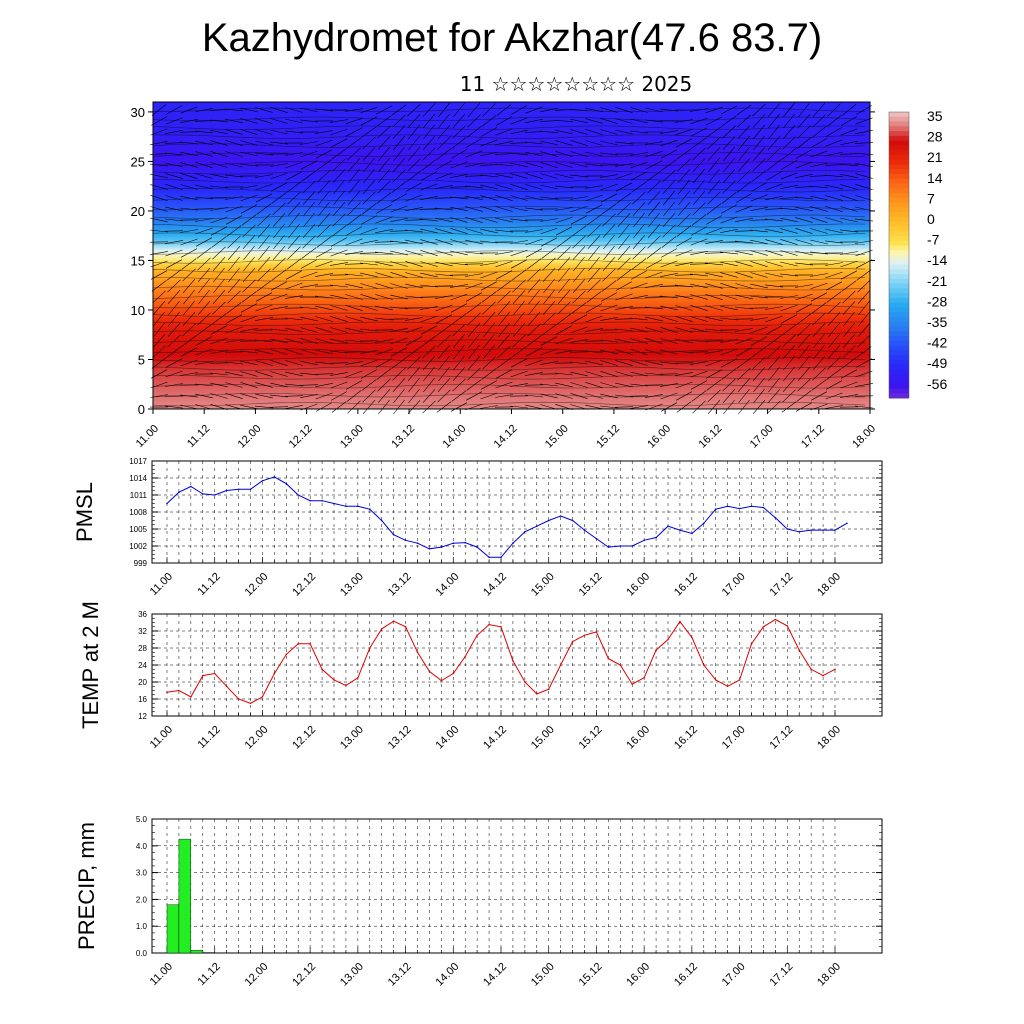 The height and width of the screenshot is (1024, 1024). I want to click on x-tick-label: 11.00, so click(161, 974).